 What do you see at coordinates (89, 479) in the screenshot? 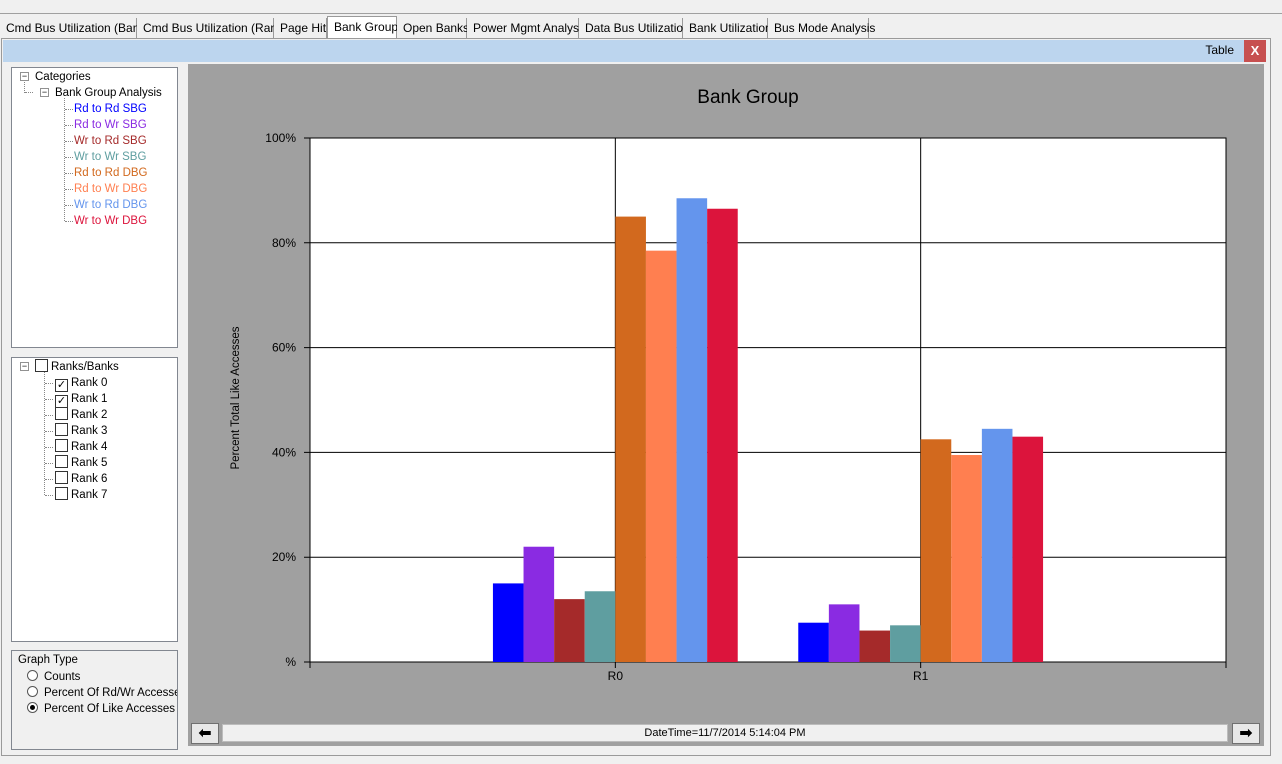
I see `rank-label: Rank 6` at bounding box center [89, 479].